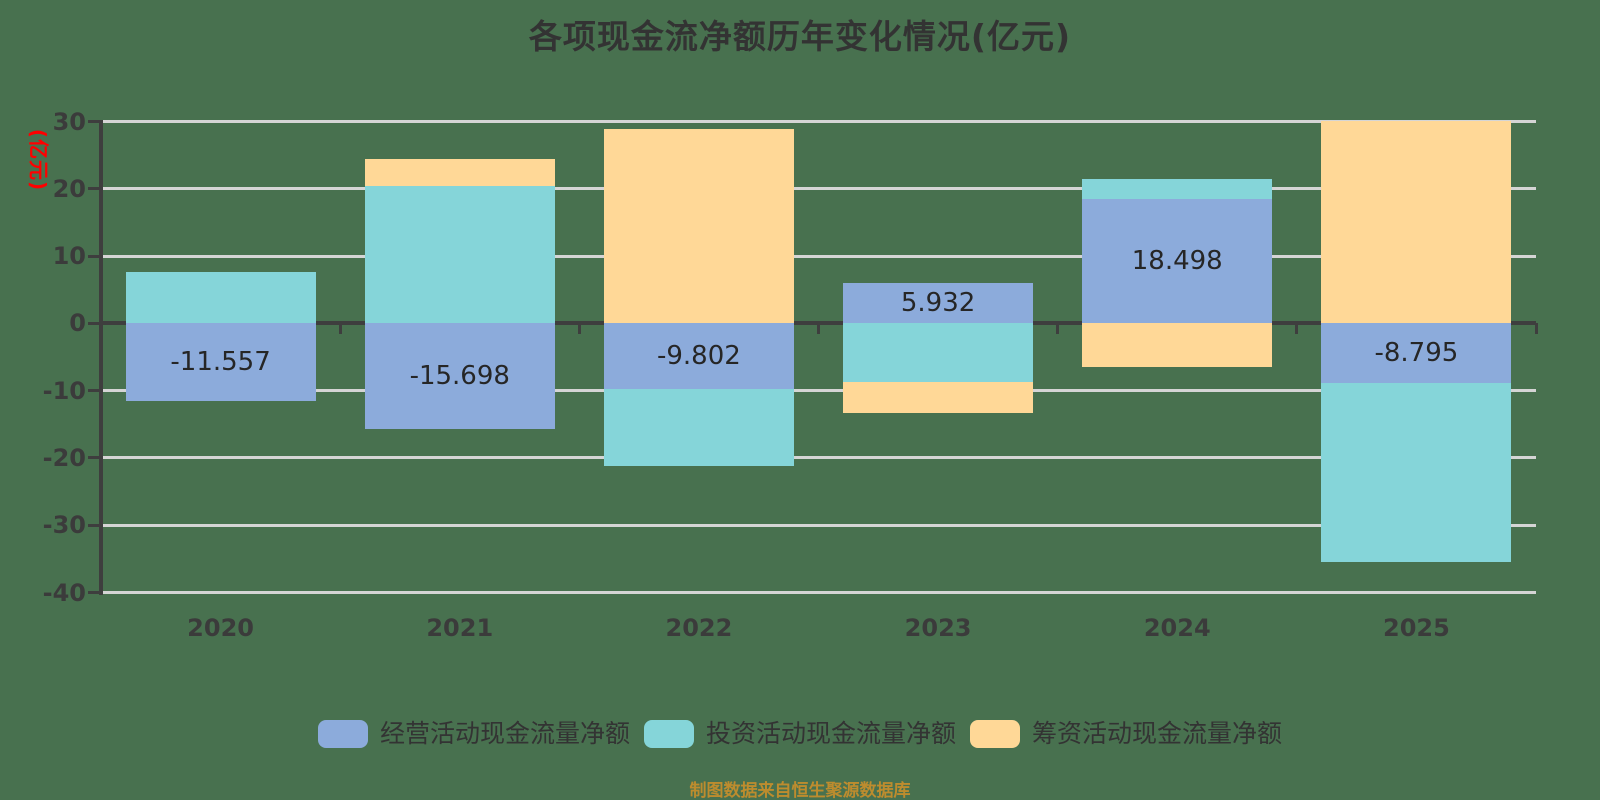  What do you see at coordinates (504, 733) in the screenshot?
I see `legend-label-operating: 经营活动现金流量净额` at bounding box center [504, 733].